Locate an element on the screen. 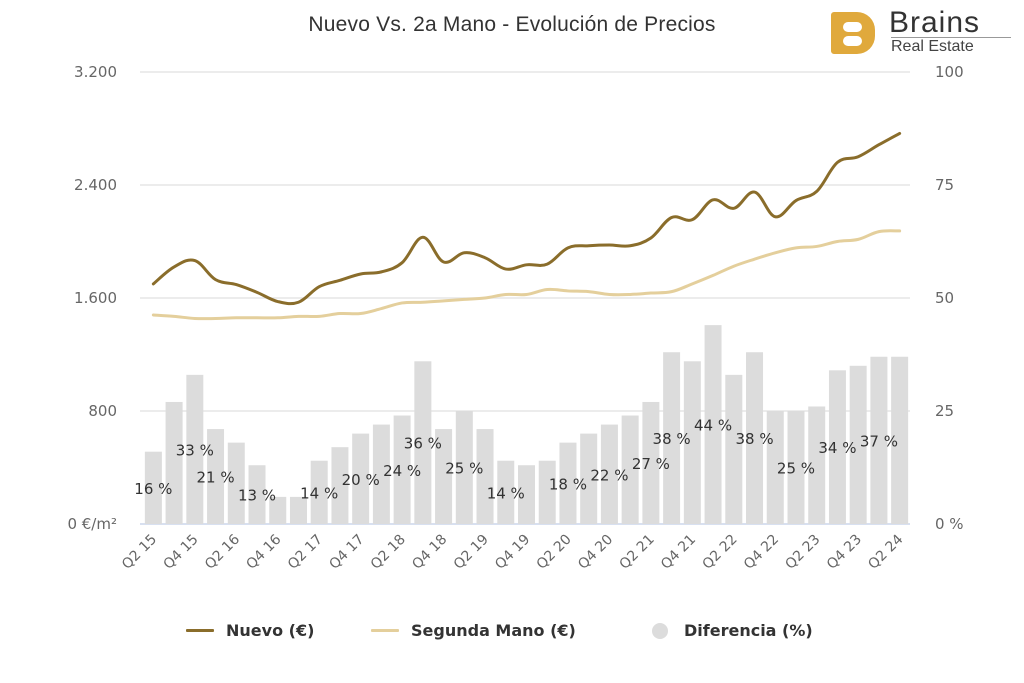 The height and width of the screenshot is (683, 1024). y-axis-right: 0 % 25 50 75 100 is located at coordinates (949, 298).